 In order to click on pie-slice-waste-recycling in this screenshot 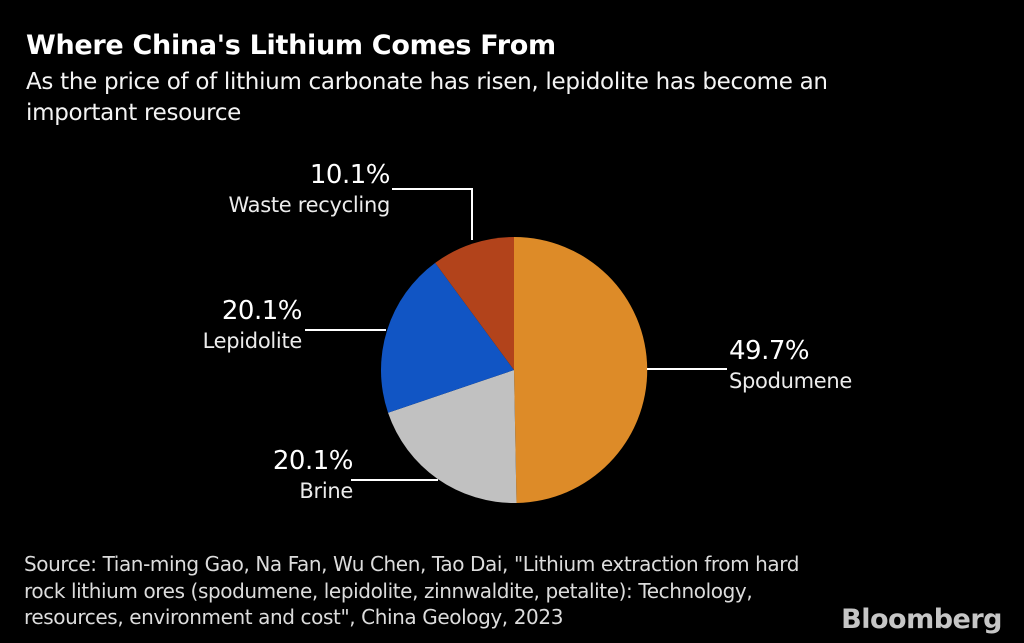, I will do `click(474, 303)`.